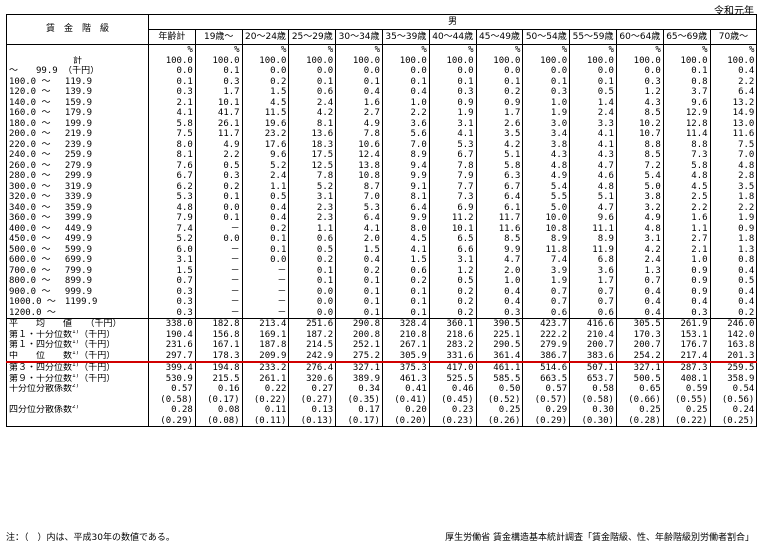  I want to click on table-cell: 261.1, so click(265, 378).